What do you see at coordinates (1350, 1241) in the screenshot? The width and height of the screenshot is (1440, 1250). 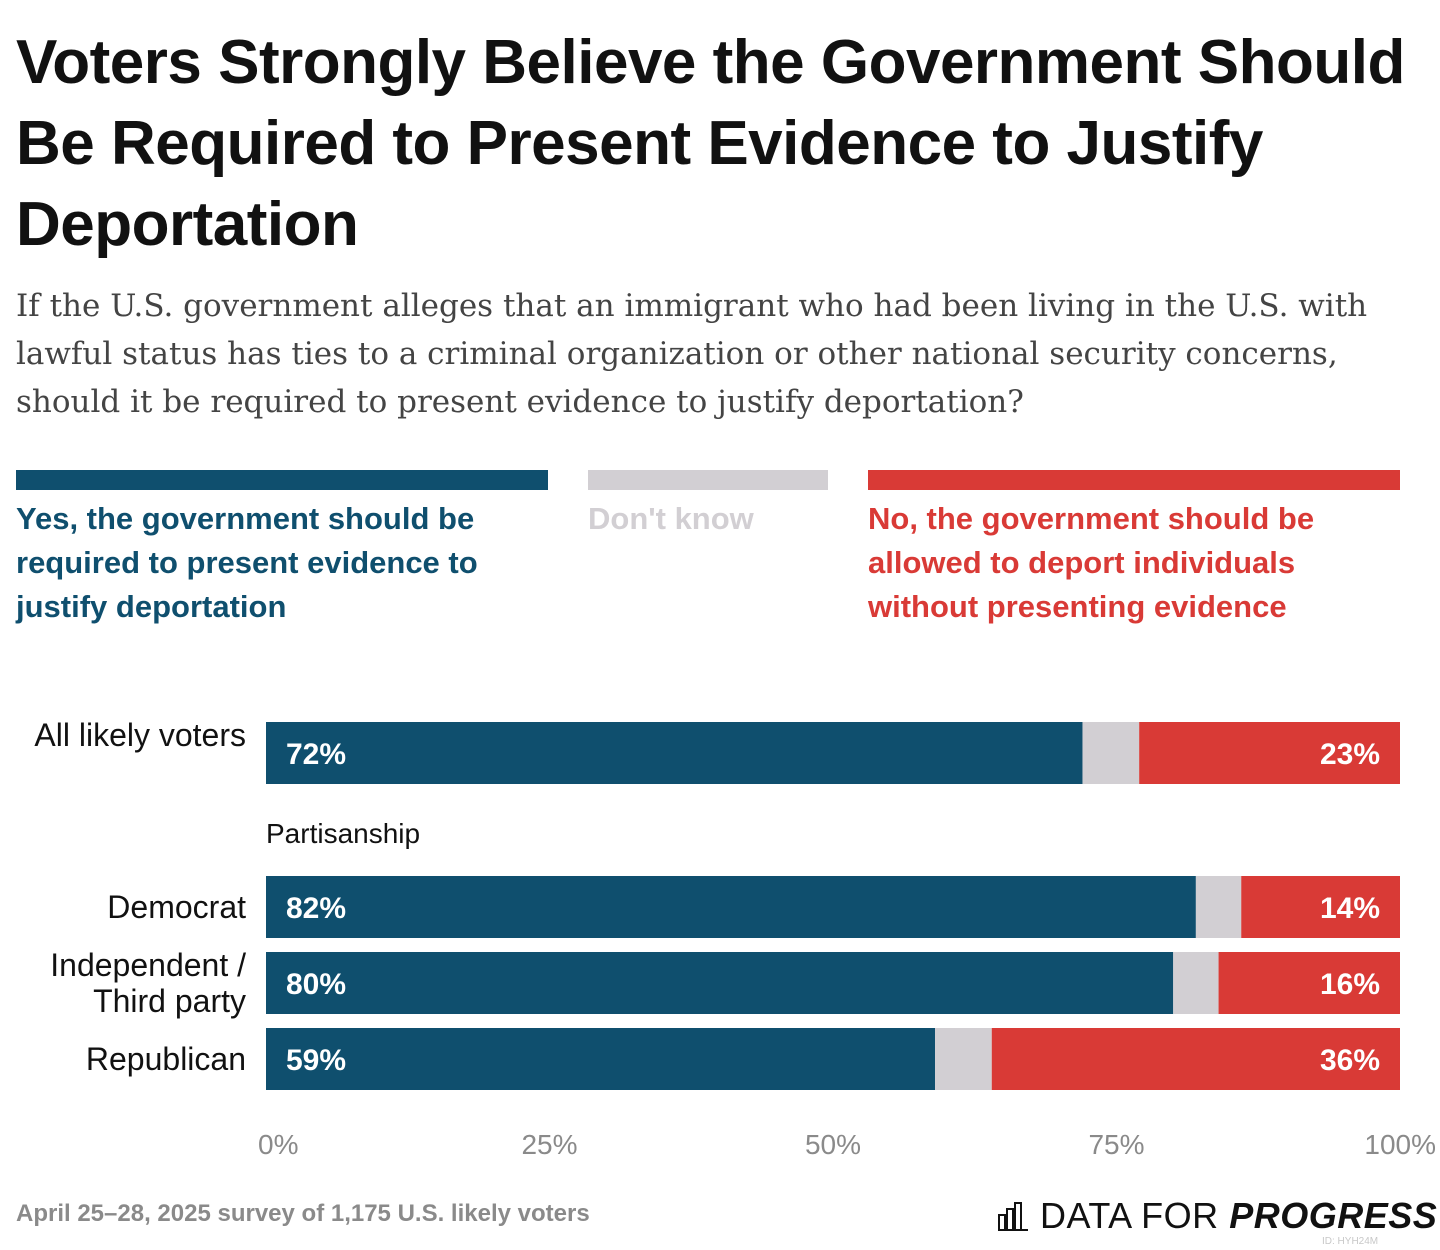 I see `chart-id-watermark: ID: HYH24M` at bounding box center [1350, 1241].